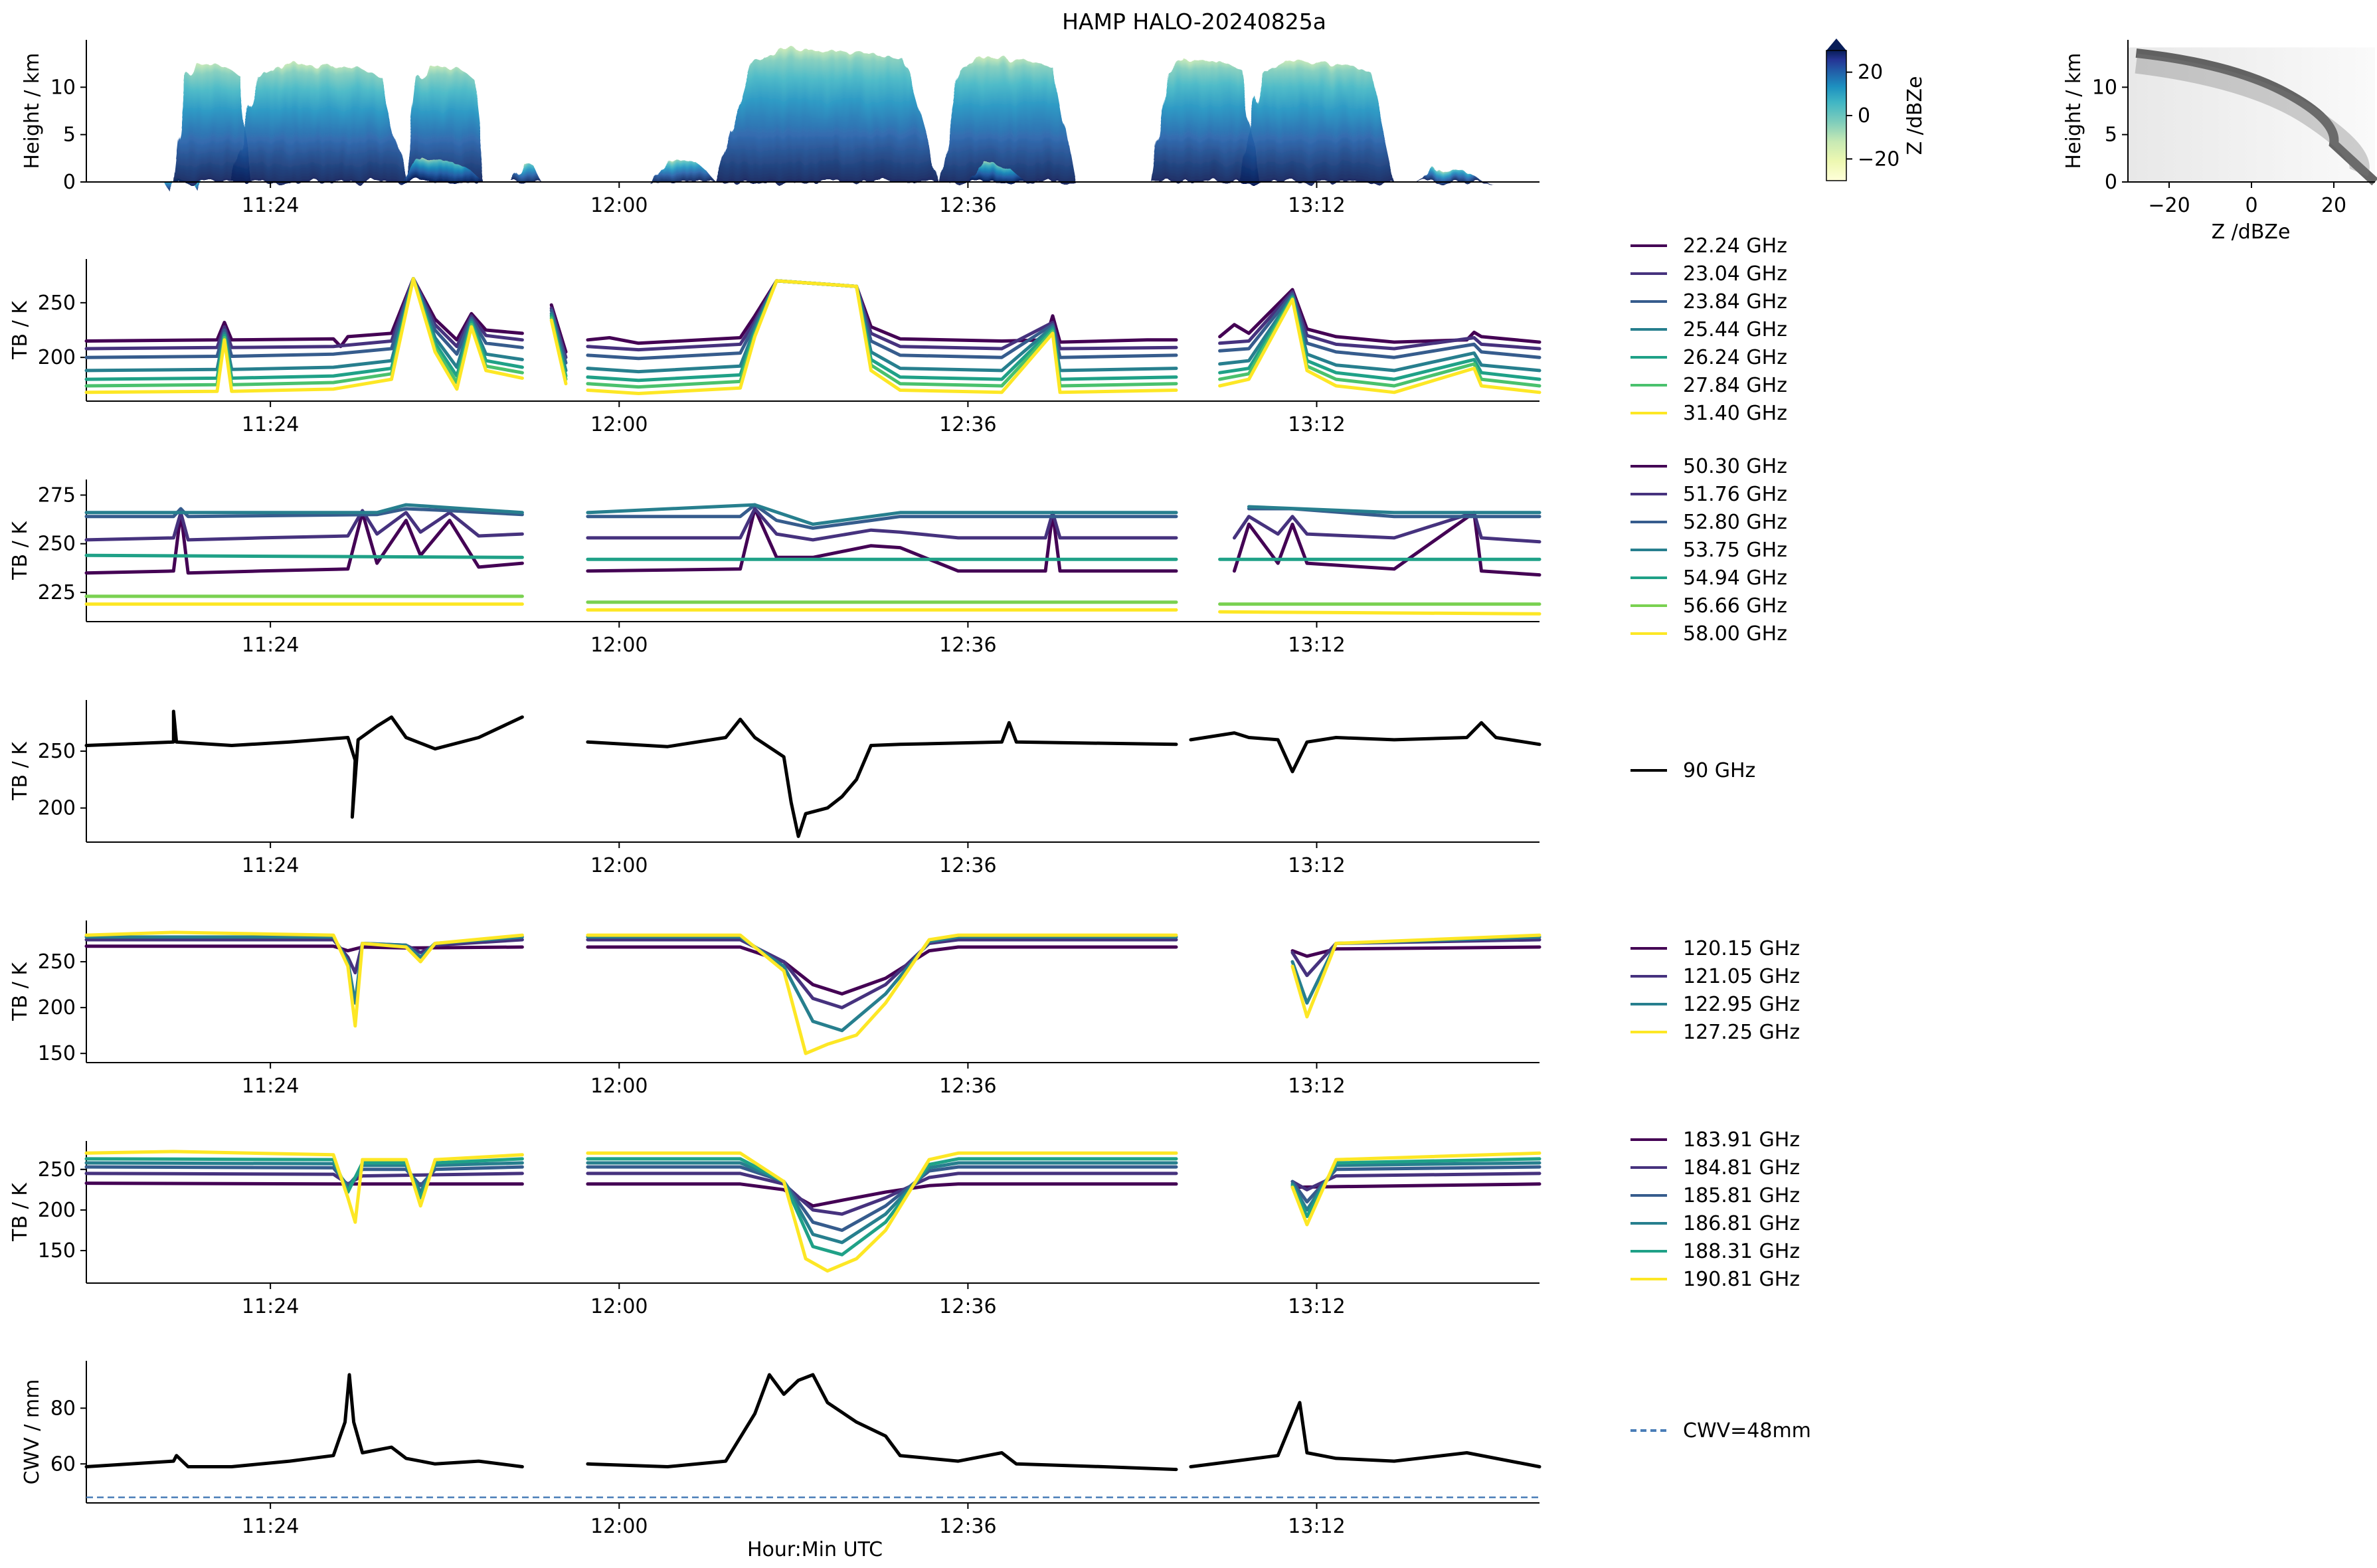 The height and width of the screenshot is (1568, 2377). What do you see at coordinates (57, 1053) in the screenshot?
I see `f_band-y-tick-label: 150` at bounding box center [57, 1053].